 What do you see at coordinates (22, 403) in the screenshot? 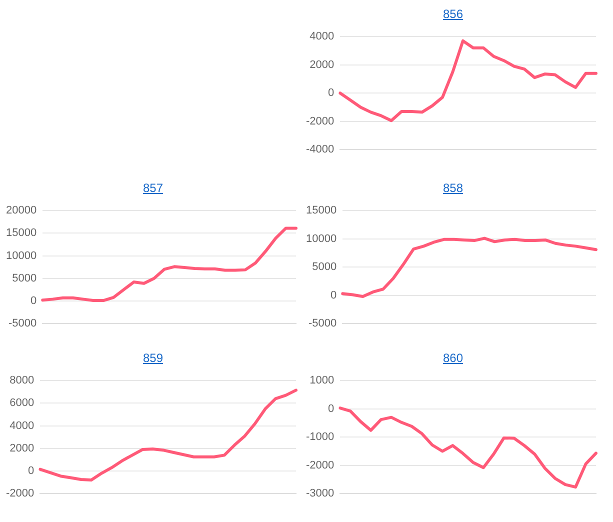
I see `y-tick-label: 6000` at bounding box center [22, 403].